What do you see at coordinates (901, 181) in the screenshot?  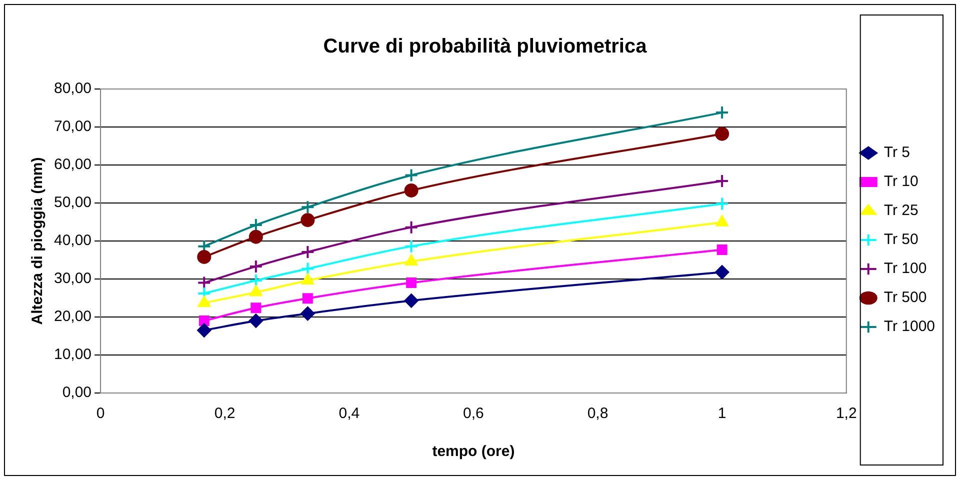 I see `legend-label: Tr 10` at bounding box center [901, 181].